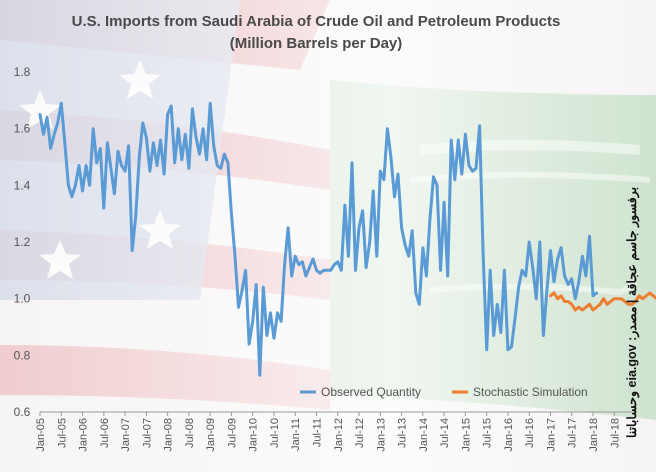 This screenshot has height=472, width=656. I want to click on x-tick-label: Jan-11, so click(296, 434).